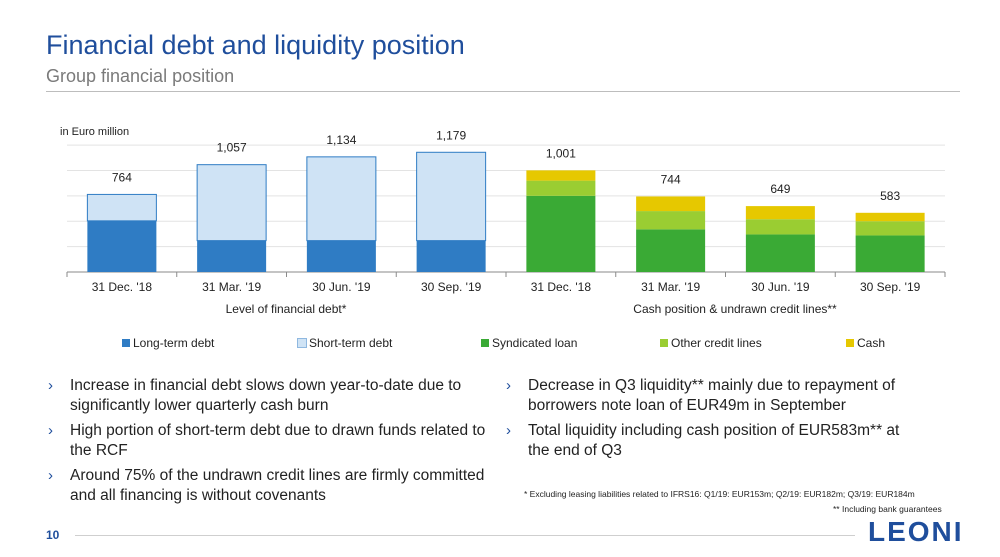  I want to click on legend-item-short-term-debt: Short-term debt, so click(345, 343).